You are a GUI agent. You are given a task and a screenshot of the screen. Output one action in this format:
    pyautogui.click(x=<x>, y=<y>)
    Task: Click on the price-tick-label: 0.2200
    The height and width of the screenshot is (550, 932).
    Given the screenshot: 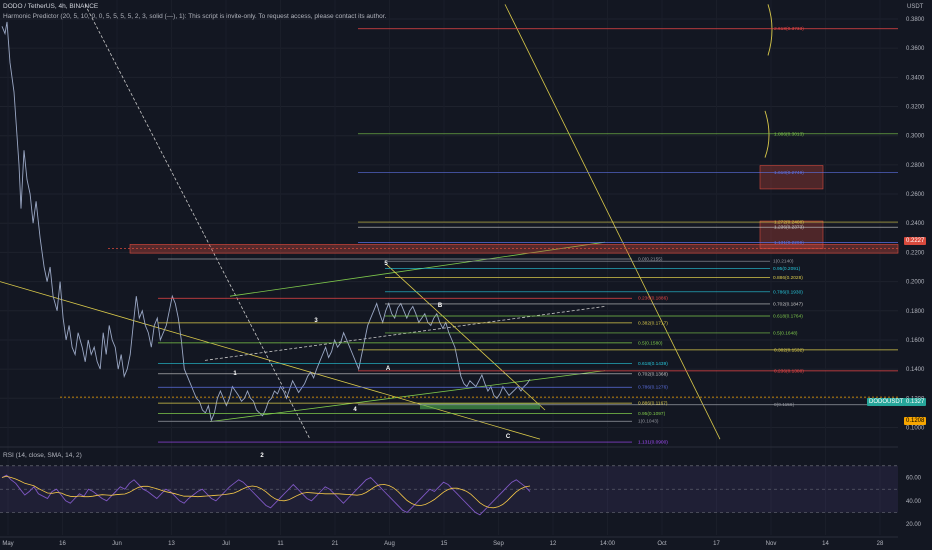 What is the action you would take?
    pyautogui.click(x=915, y=253)
    